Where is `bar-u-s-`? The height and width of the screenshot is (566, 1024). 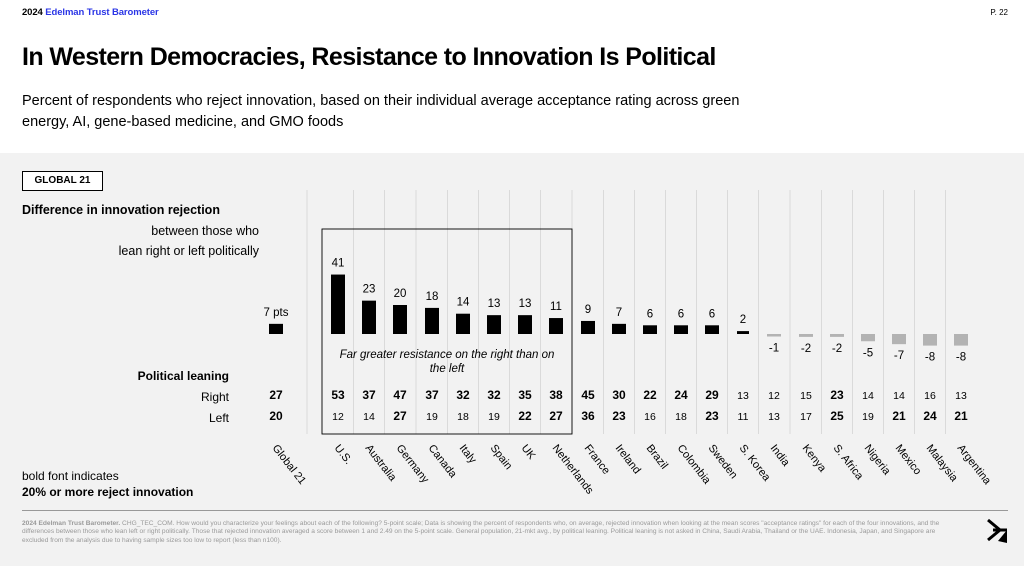 bar-u-s- is located at coordinates (338, 304).